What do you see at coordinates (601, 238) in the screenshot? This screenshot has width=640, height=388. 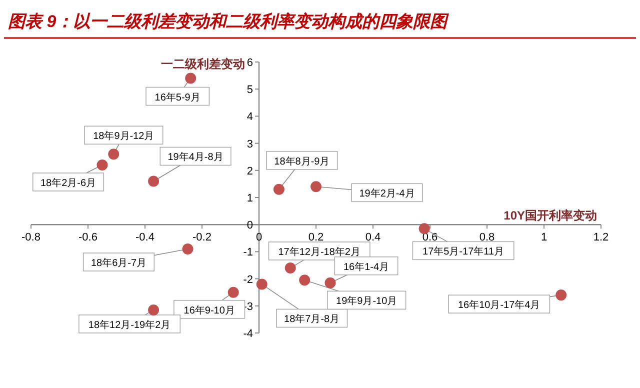 I see `x-tick-label: 1.2` at bounding box center [601, 238].